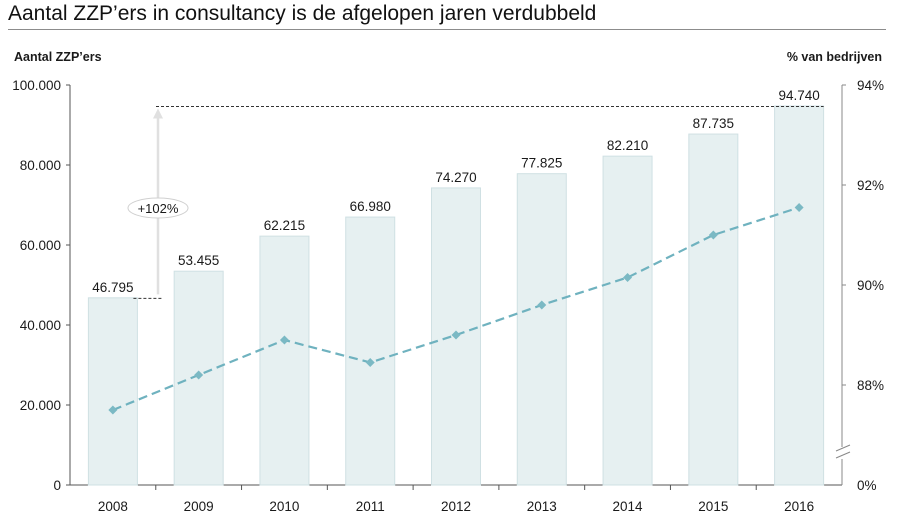  I want to click on x-tick-label: 2011, so click(370, 506).